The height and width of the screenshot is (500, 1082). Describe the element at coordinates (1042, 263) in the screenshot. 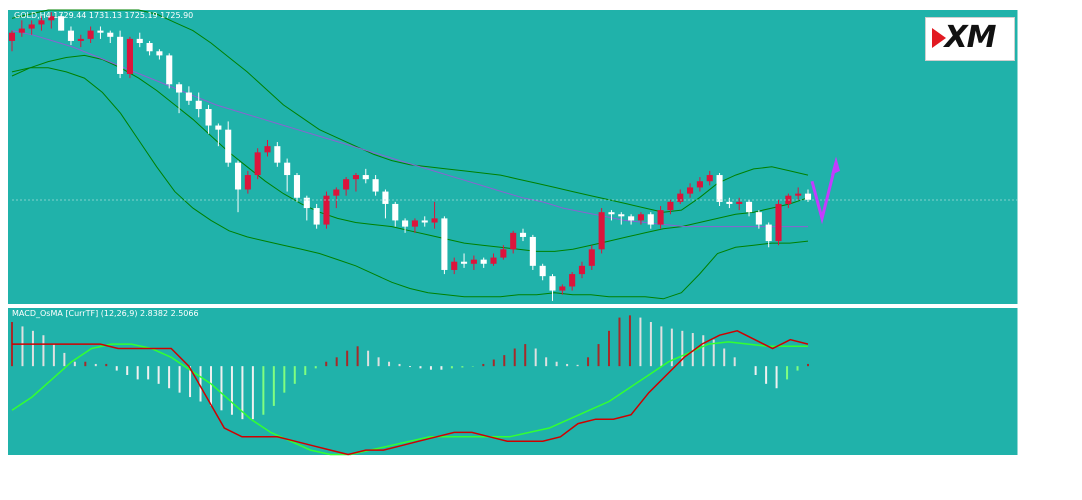

I see `price-tick-label: 1695.30` at that location.